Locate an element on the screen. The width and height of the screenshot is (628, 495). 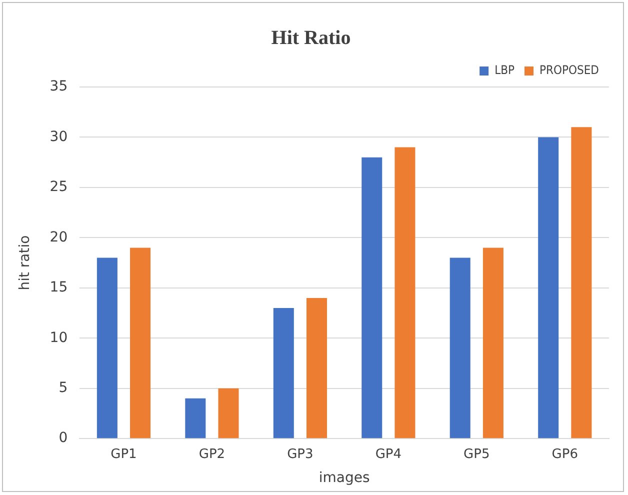
x-tick-label: GP4 is located at coordinates (388, 454).